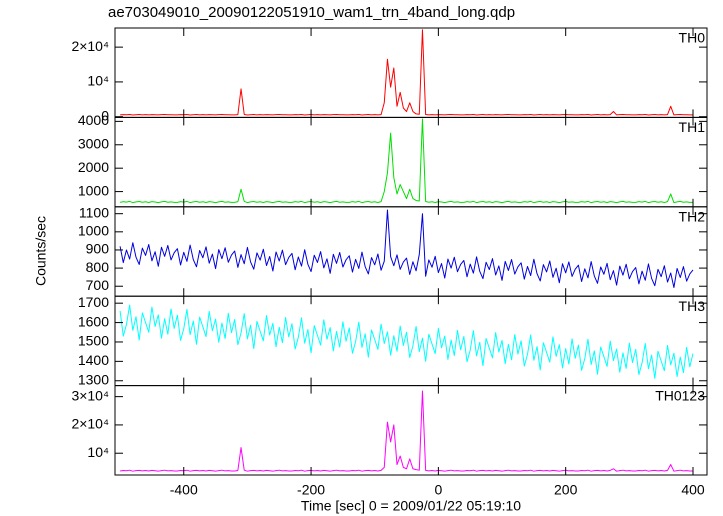  Describe the element at coordinates (93, 120) in the screenshot. I see `y-tick-label: 4000` at that location.